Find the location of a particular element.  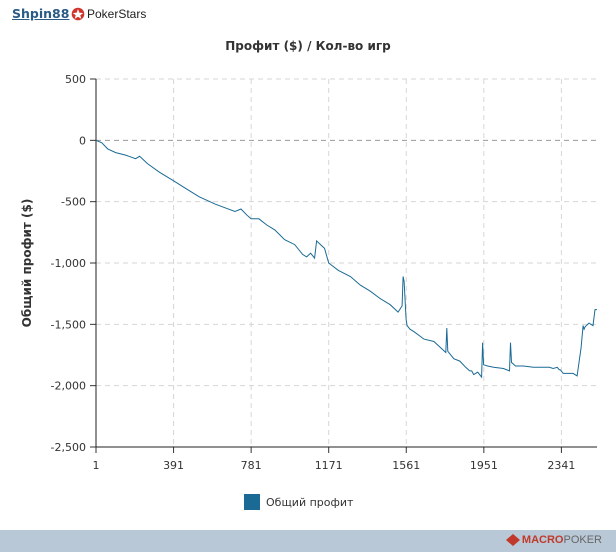

y-tick-label: 0 is located at coordinates (82, 140).